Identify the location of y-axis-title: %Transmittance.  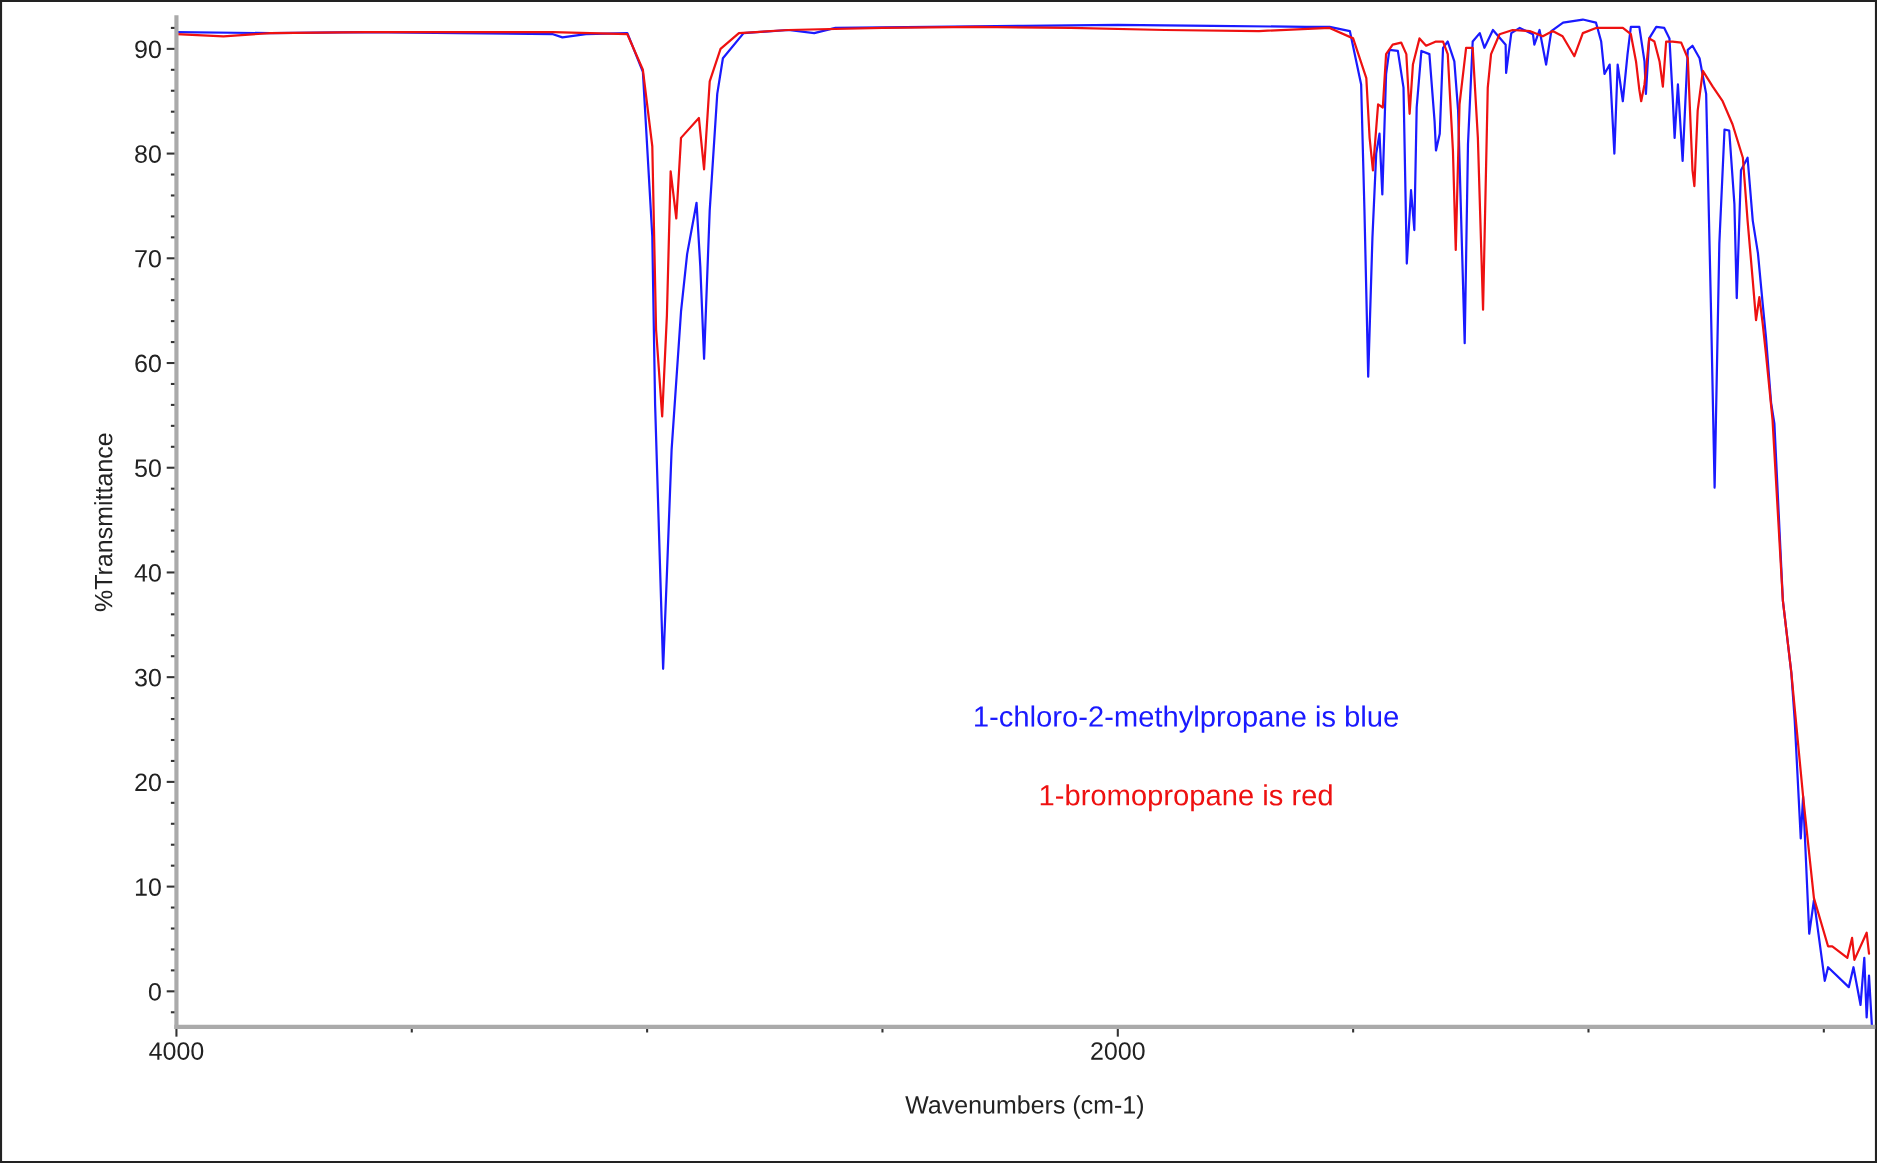
(103, 522).